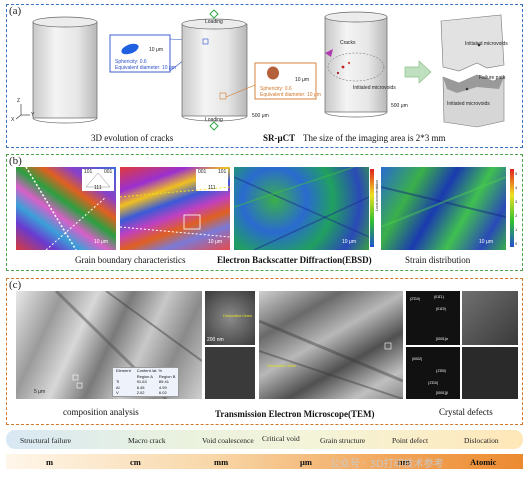 The image size is (529, 481). Describe the element at coordinates (101, 412) in the screenshot. I see `panel-c-caption-left: composition analysis` at that location.